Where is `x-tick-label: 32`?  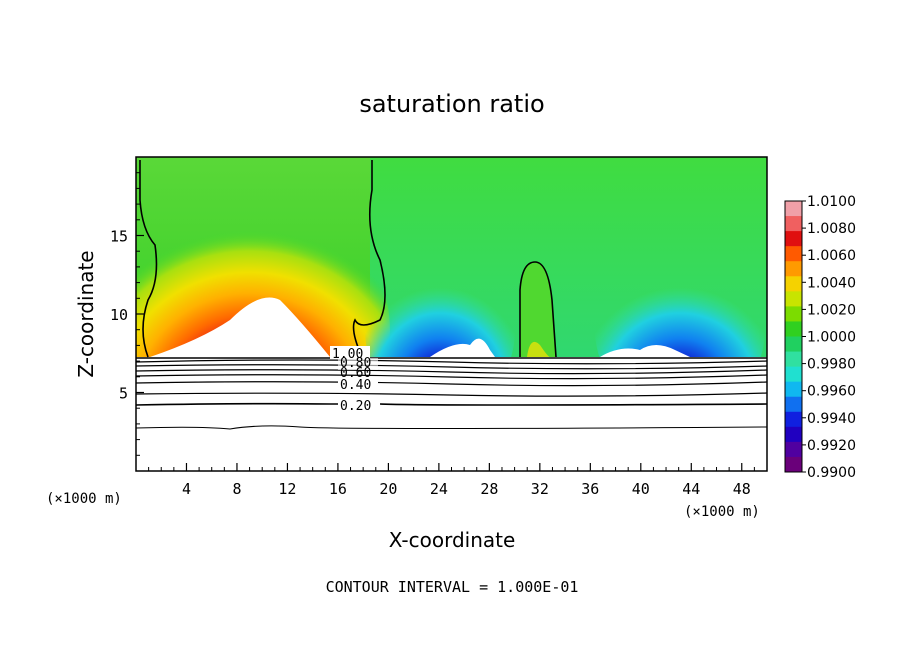 x-tick-label: 32 is located at coordinates (540, 489).